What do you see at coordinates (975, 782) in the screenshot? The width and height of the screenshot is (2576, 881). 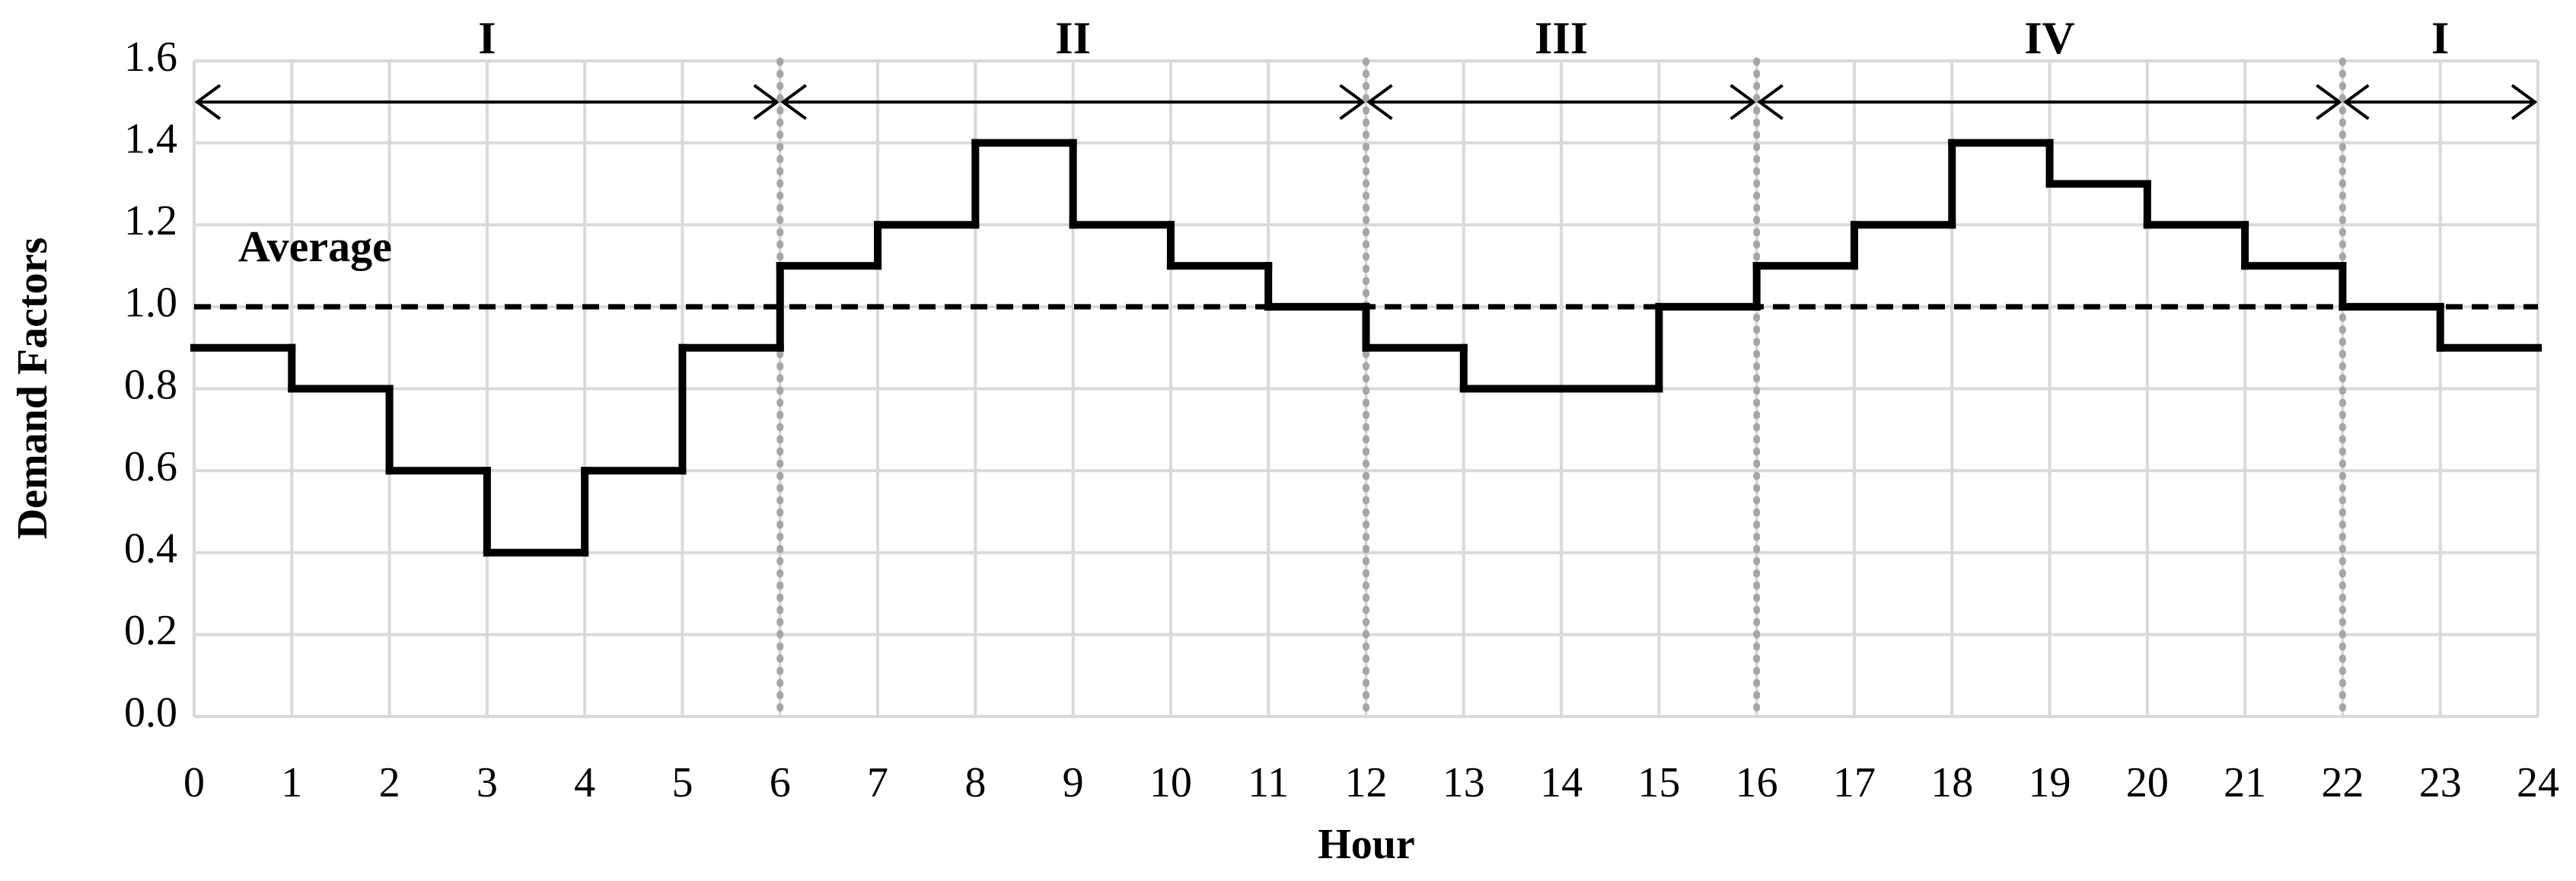 I see `x-tick-label: 8` at bounding box center [975, 782].